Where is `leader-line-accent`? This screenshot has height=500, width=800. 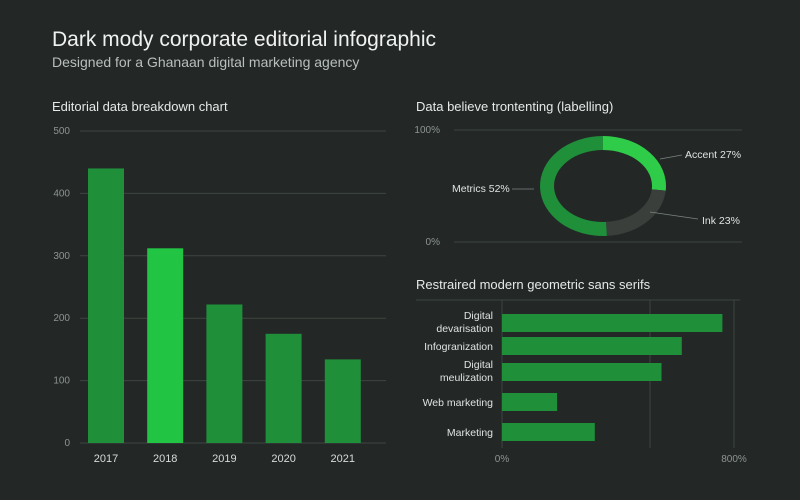
leader-line-accent is located at coordinates (671, 157).